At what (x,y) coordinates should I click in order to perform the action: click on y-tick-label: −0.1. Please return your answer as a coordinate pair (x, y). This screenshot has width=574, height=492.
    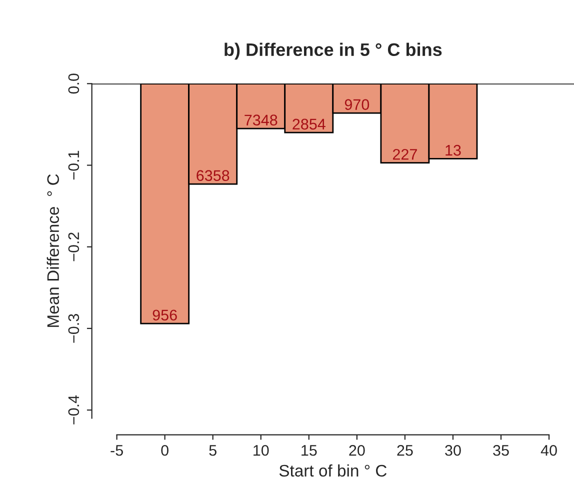
    Looking at the image, I should click on (74, 165).